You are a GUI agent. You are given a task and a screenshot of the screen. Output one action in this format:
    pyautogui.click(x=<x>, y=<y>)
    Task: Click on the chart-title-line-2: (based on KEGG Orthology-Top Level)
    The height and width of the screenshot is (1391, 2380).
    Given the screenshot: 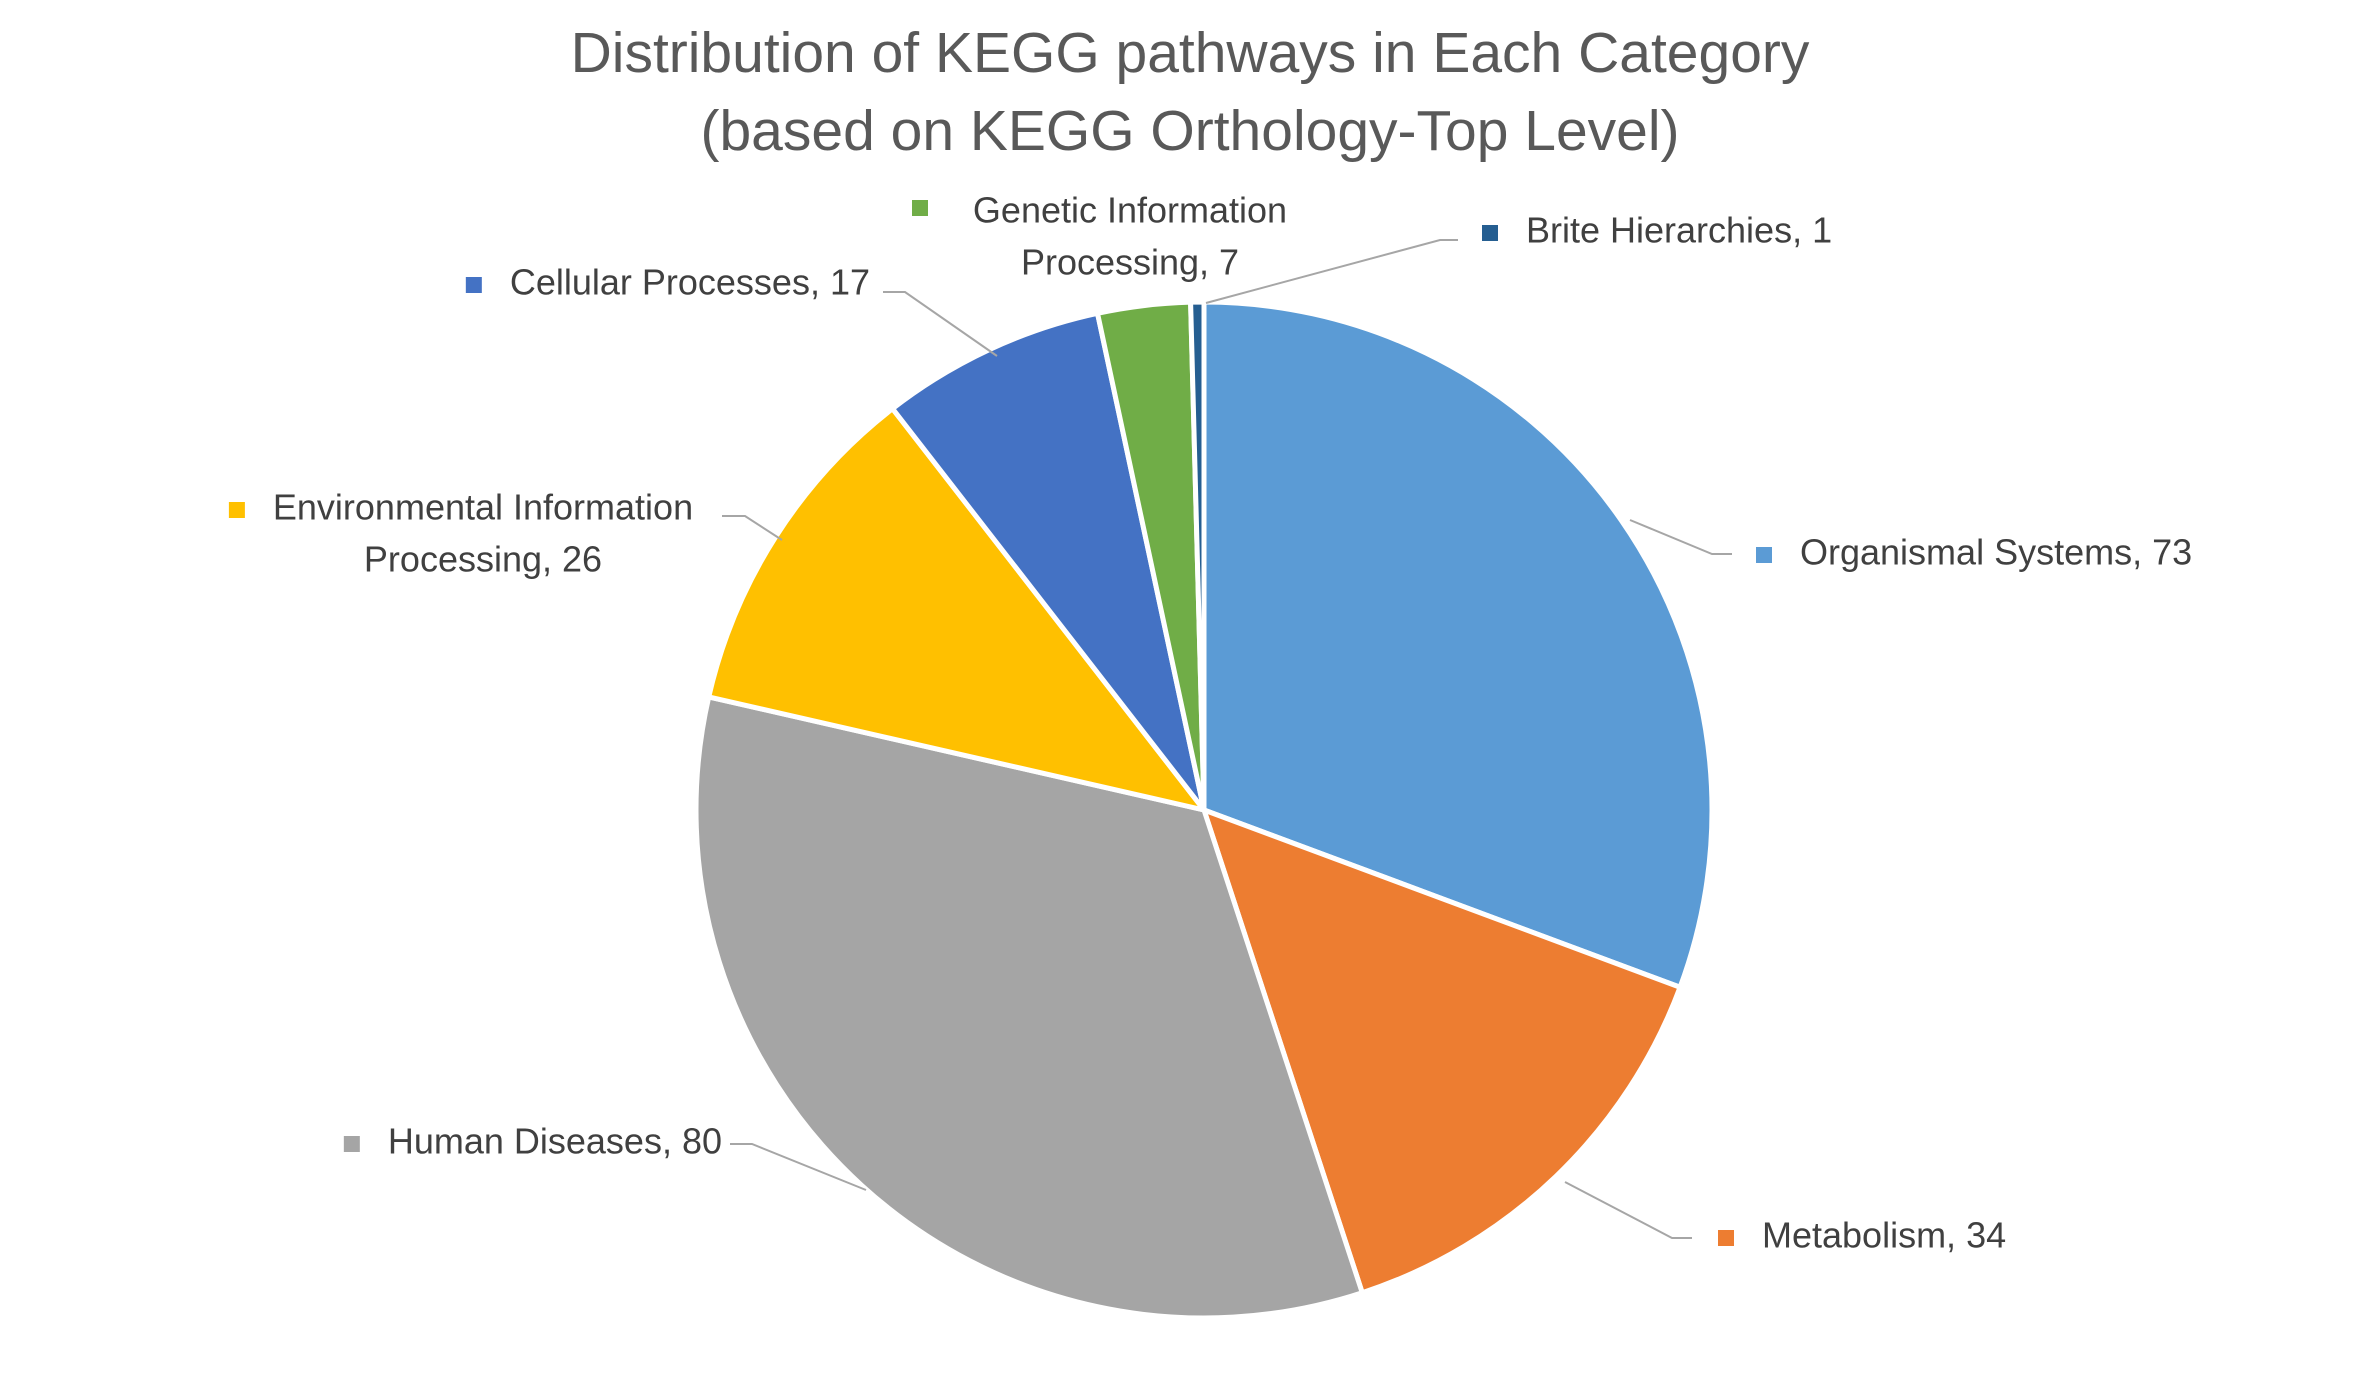 What is the action you would take?
    pyautogui.click(x=1190, y=131)
    